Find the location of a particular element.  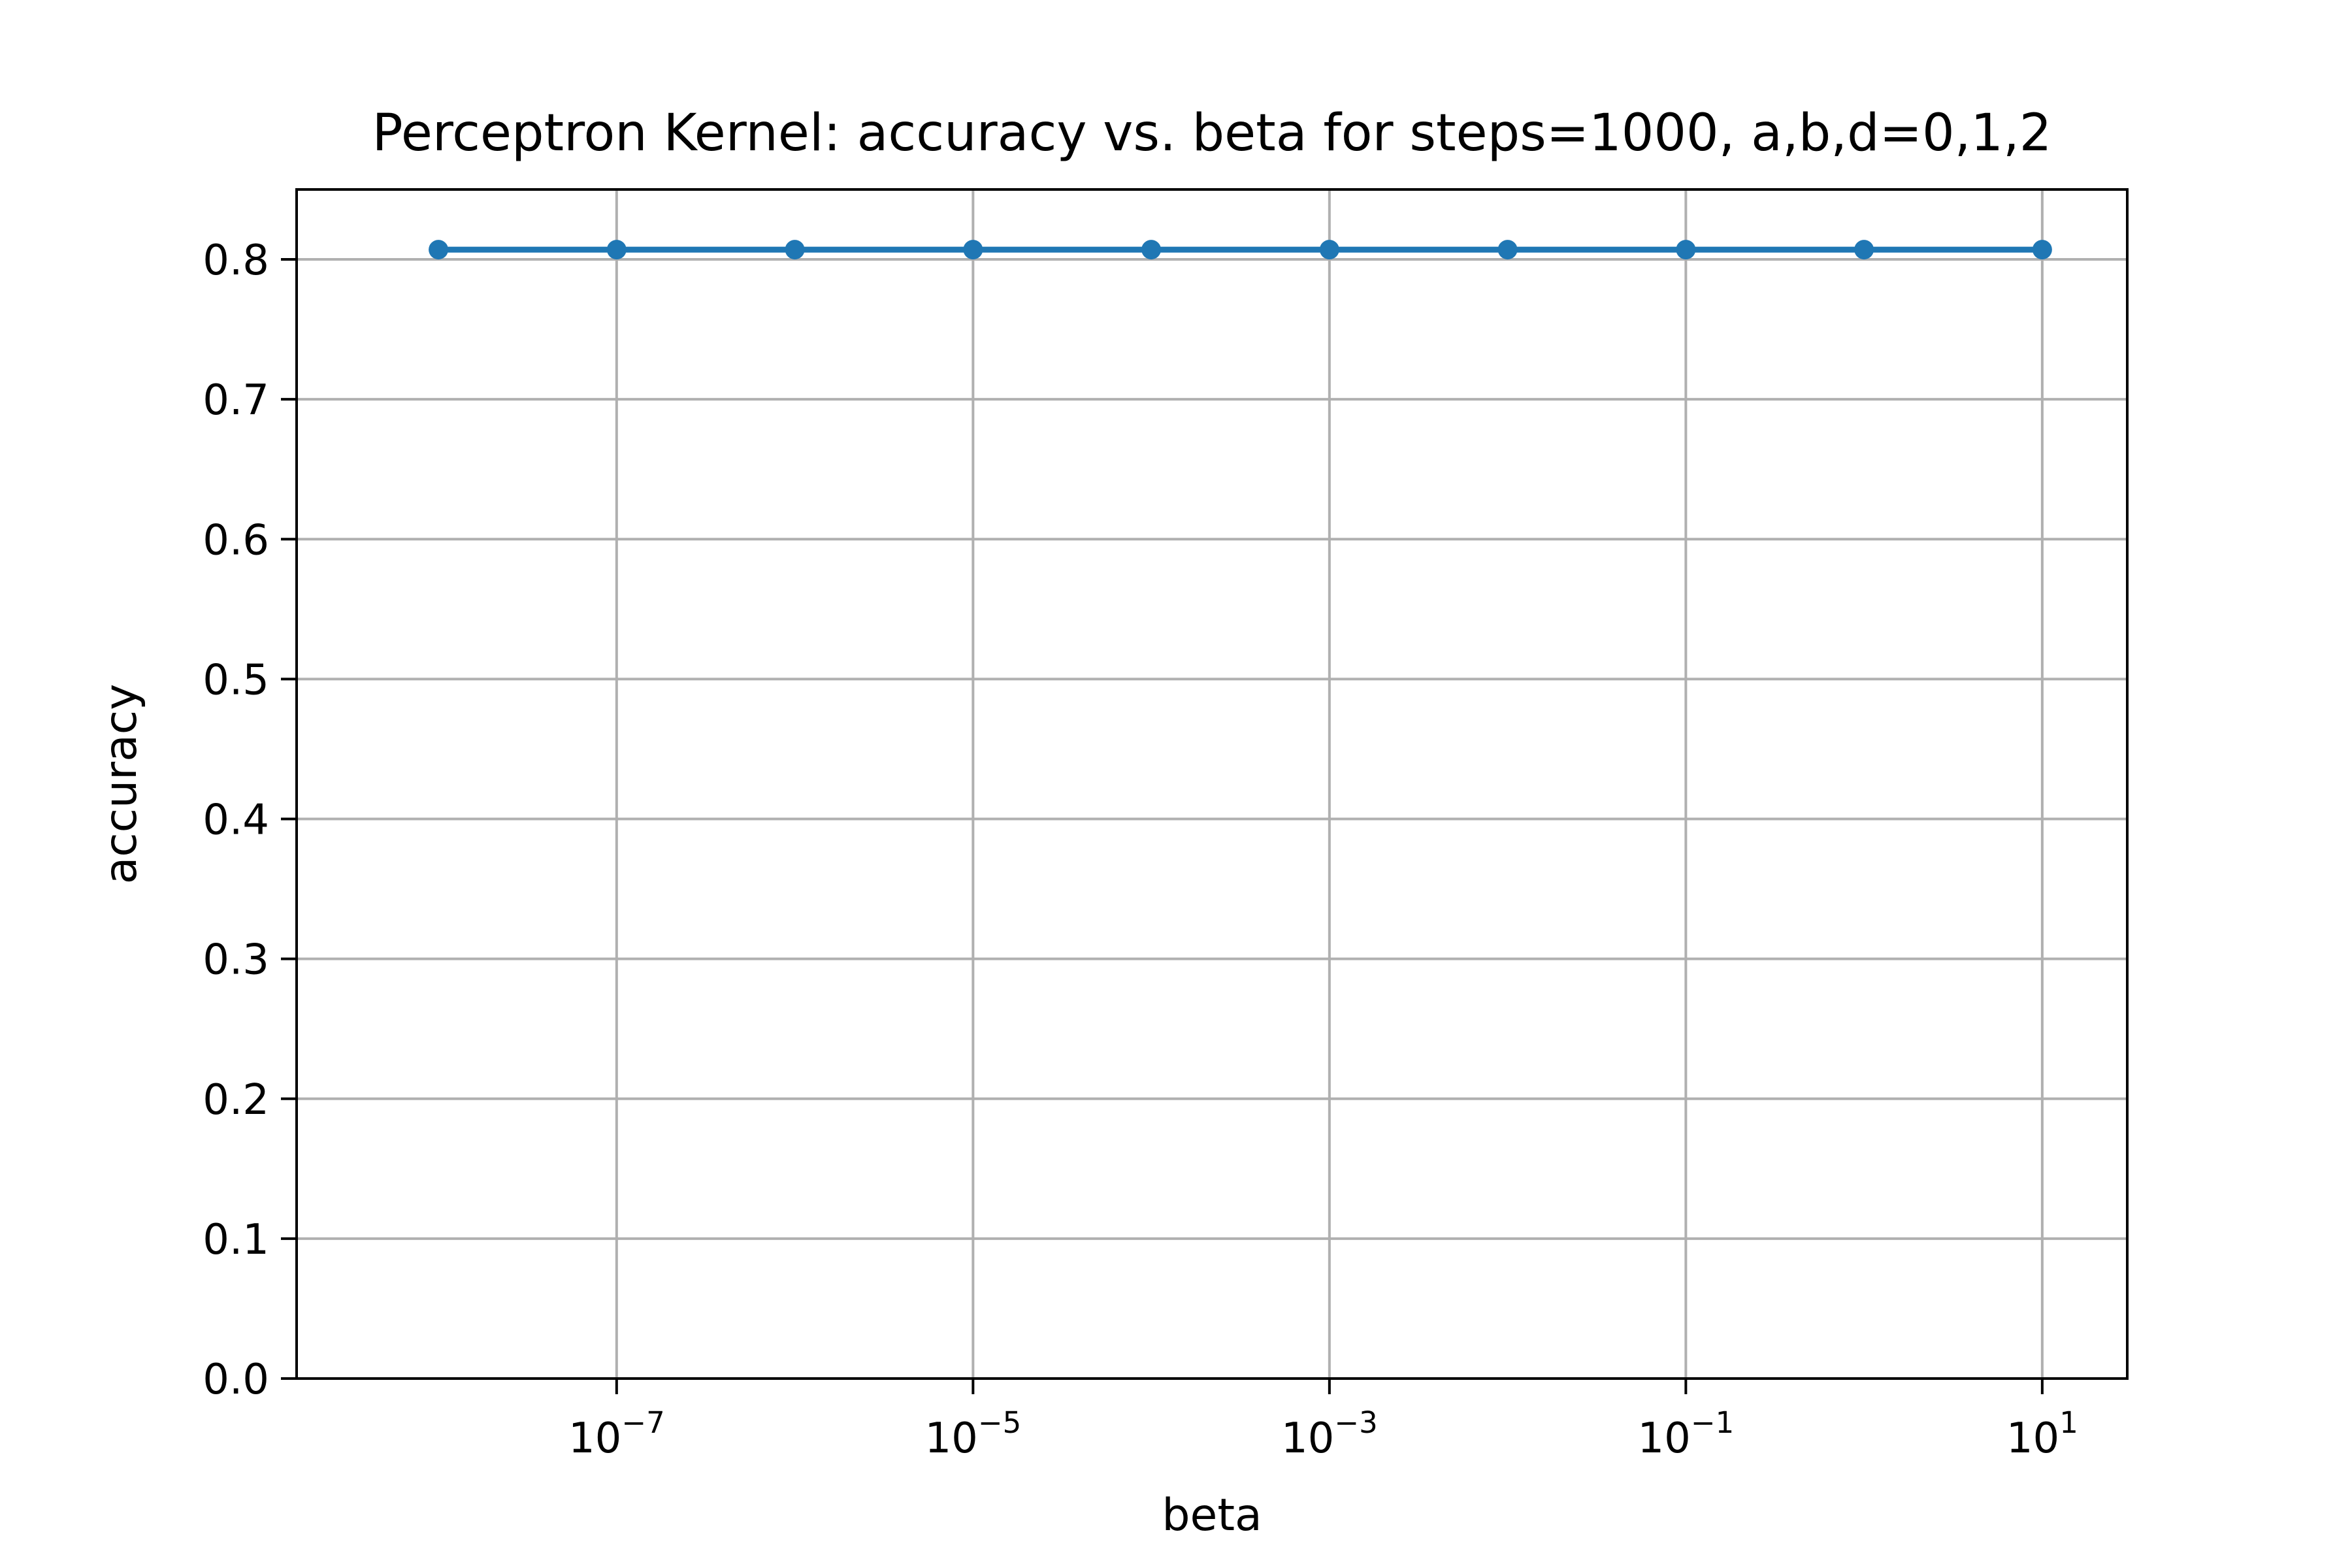

x-tick-label: 10¹ is located at coordinates (2042, 1434).